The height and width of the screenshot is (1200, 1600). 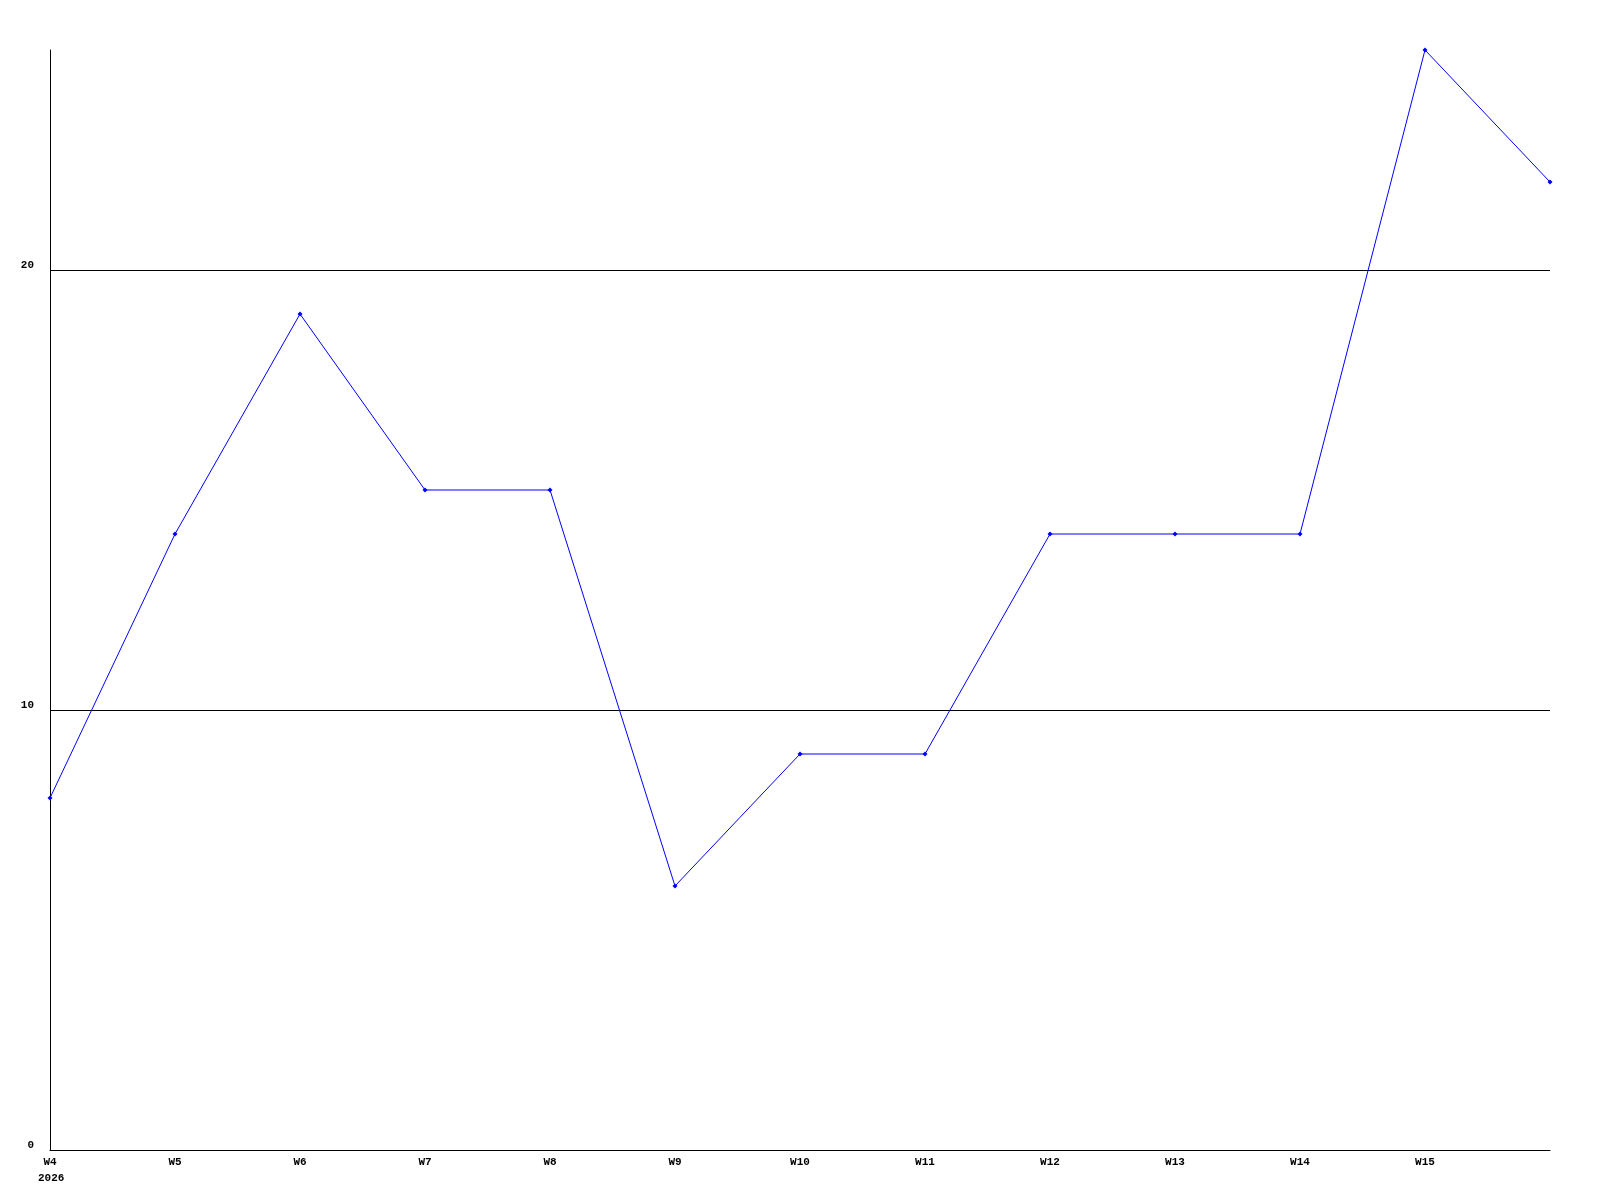 I want to click on x-tick-label: W5, so click(x=175, y=1161).